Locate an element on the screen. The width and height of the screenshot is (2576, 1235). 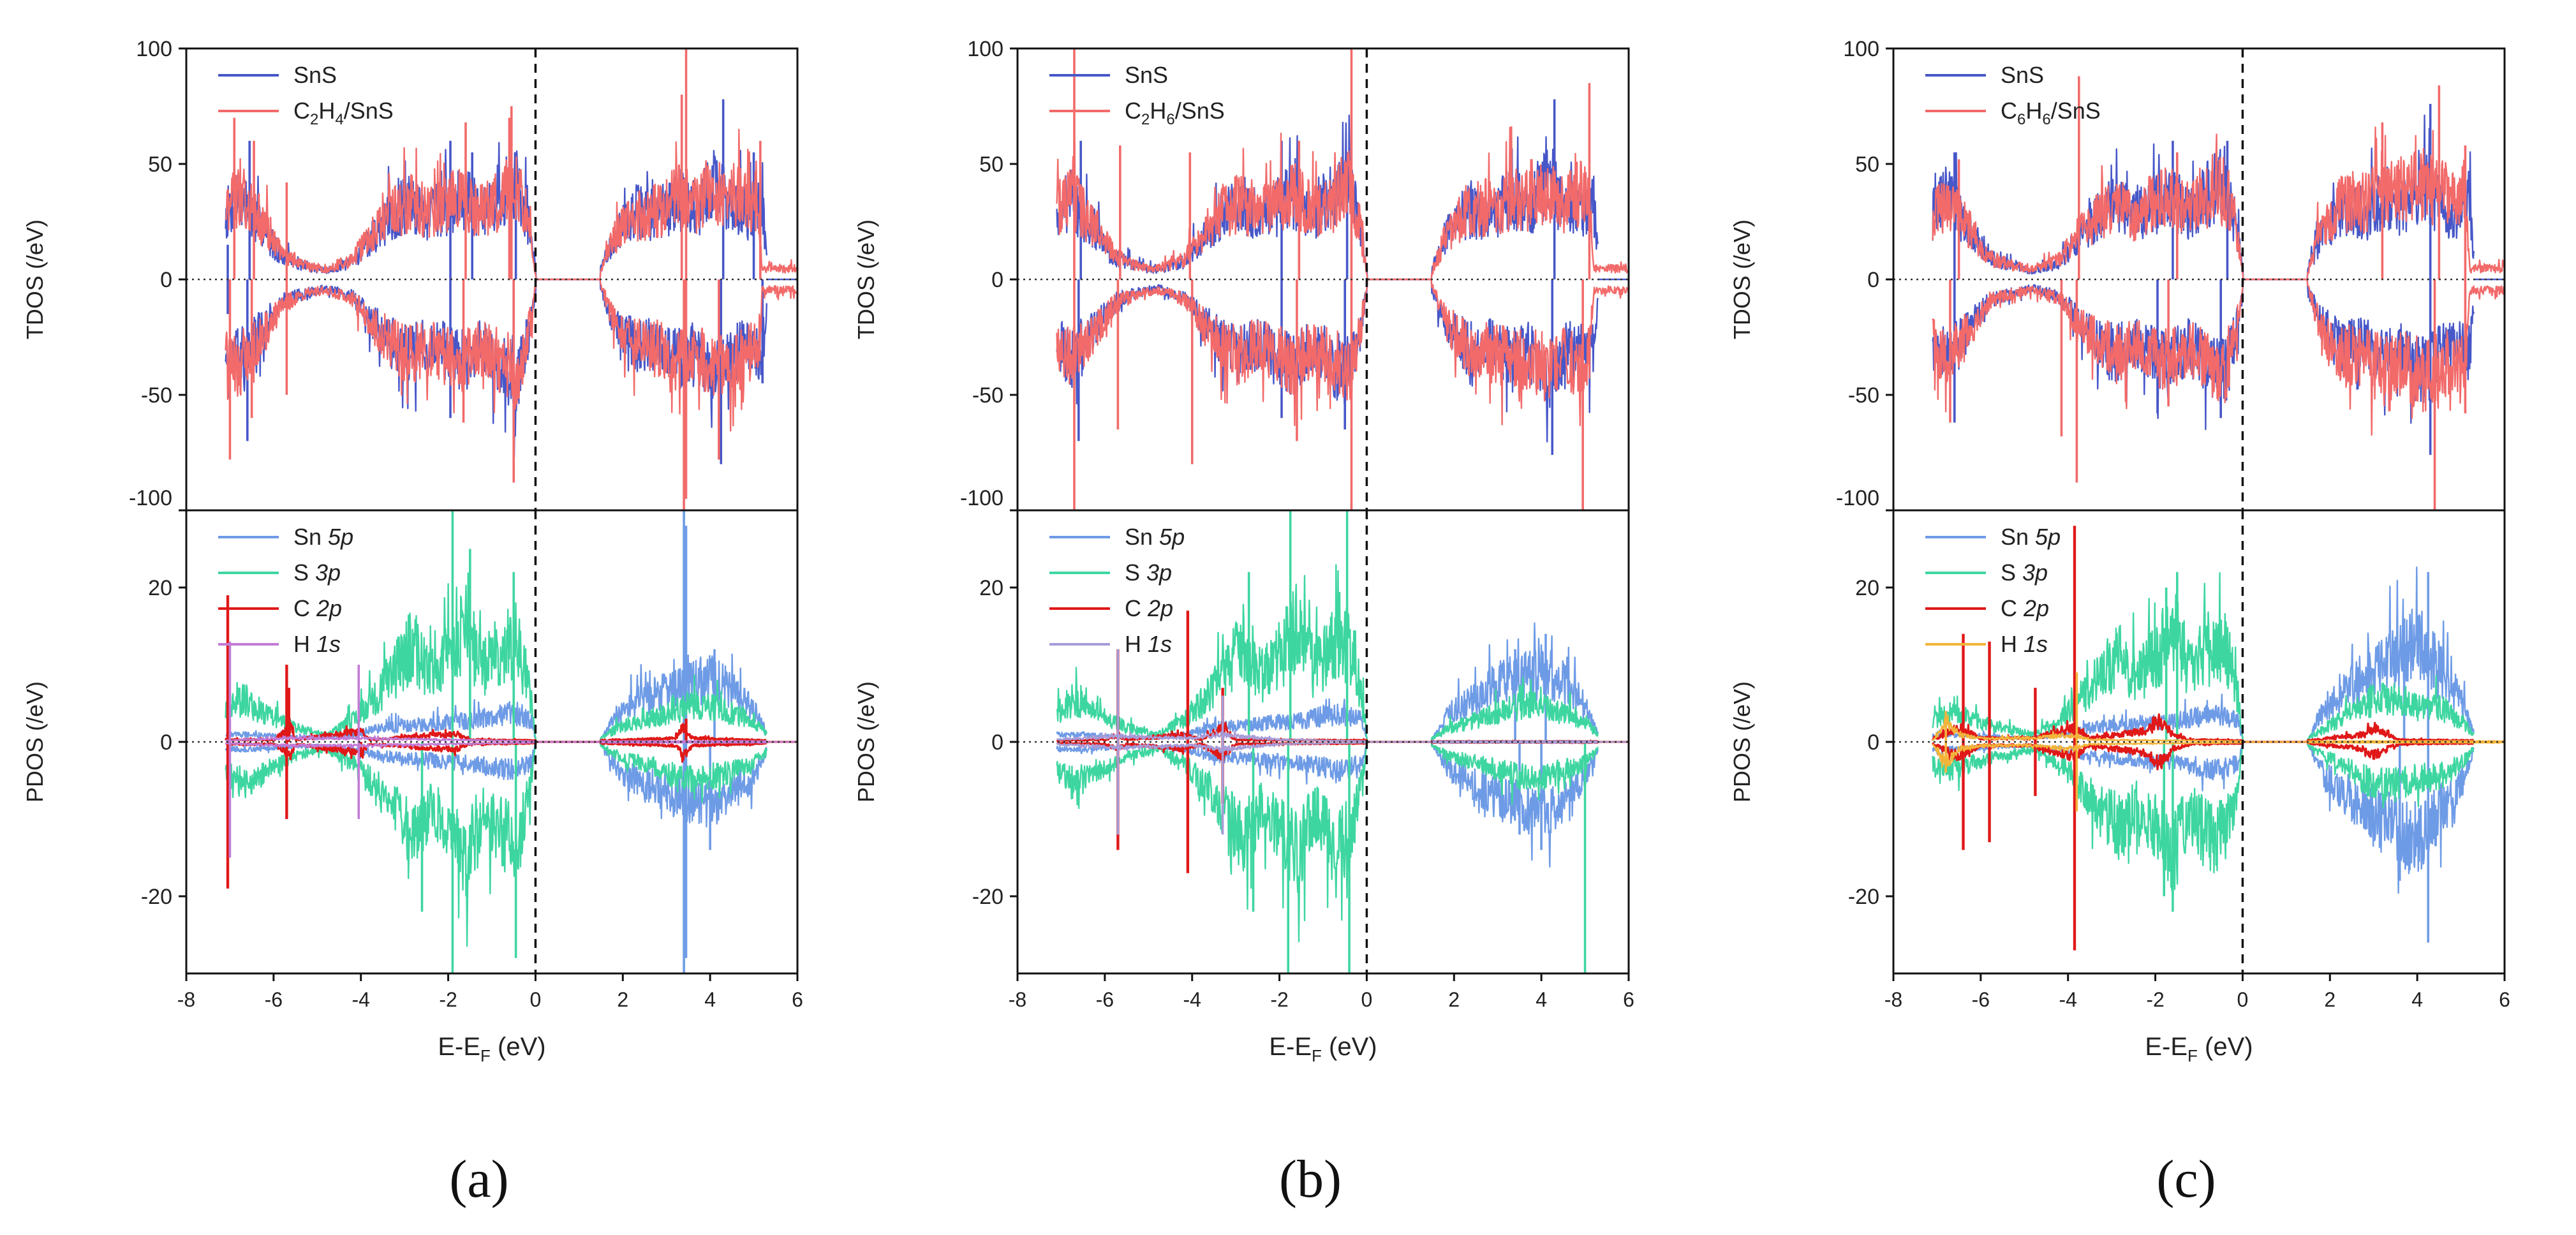
series-line-sn-5p-down is located at coordinates (2203, 817).